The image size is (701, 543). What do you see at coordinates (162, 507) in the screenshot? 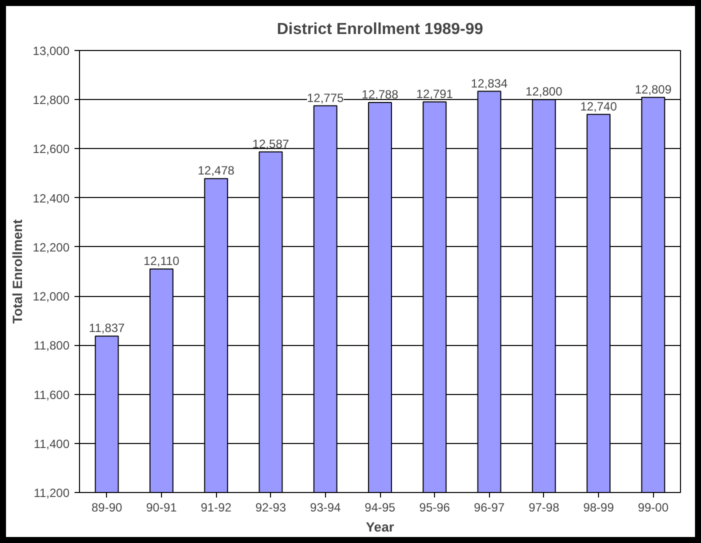
I see `x-tick-label: 90-91` at bounding box center [162, 507].